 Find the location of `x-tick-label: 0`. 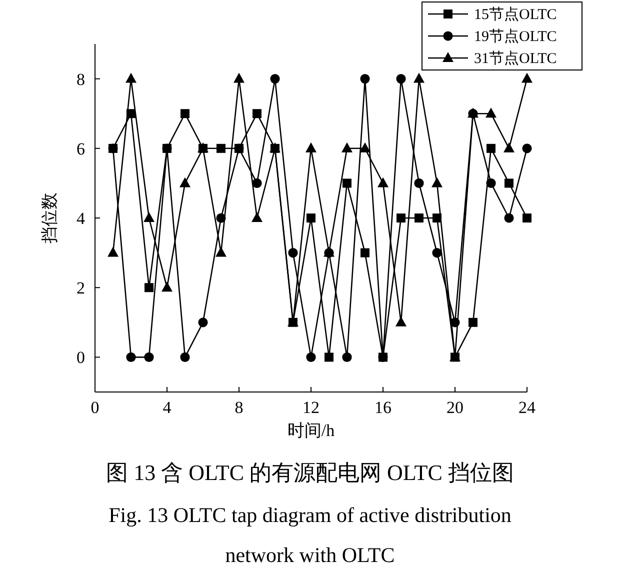

x-tick-label: 0 is located at coordinates (95, 407).